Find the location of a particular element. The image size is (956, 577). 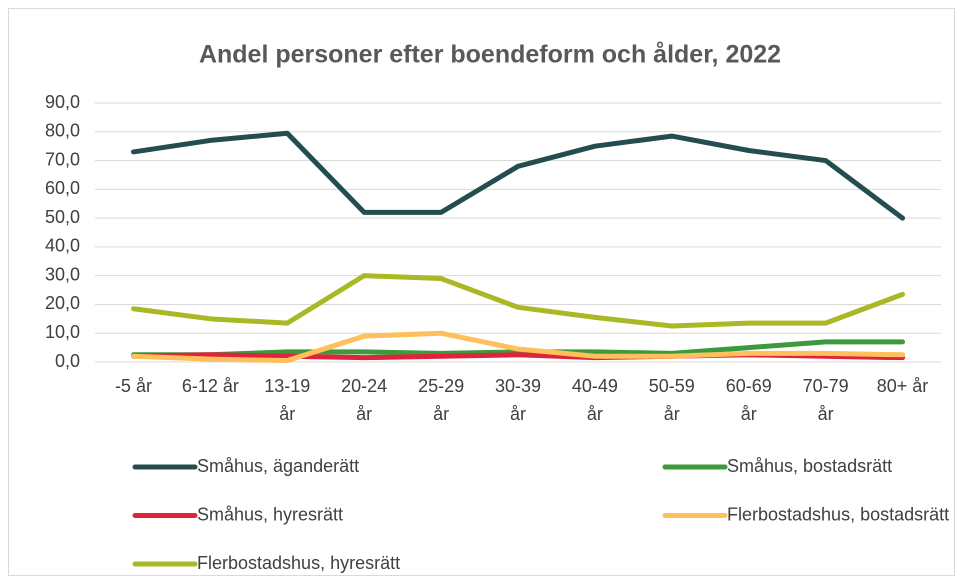

x-tick-label: 25-29 år is located at coordinates (441, 400).